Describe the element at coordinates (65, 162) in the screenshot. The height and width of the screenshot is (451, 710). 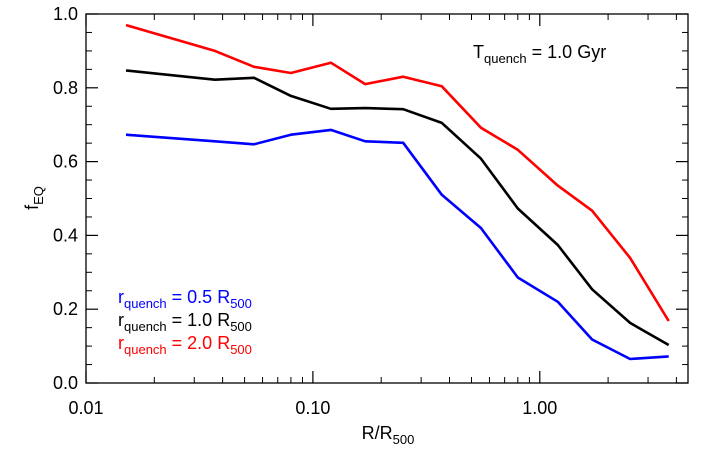
I see `y-tick-label: 0.6` at that location.